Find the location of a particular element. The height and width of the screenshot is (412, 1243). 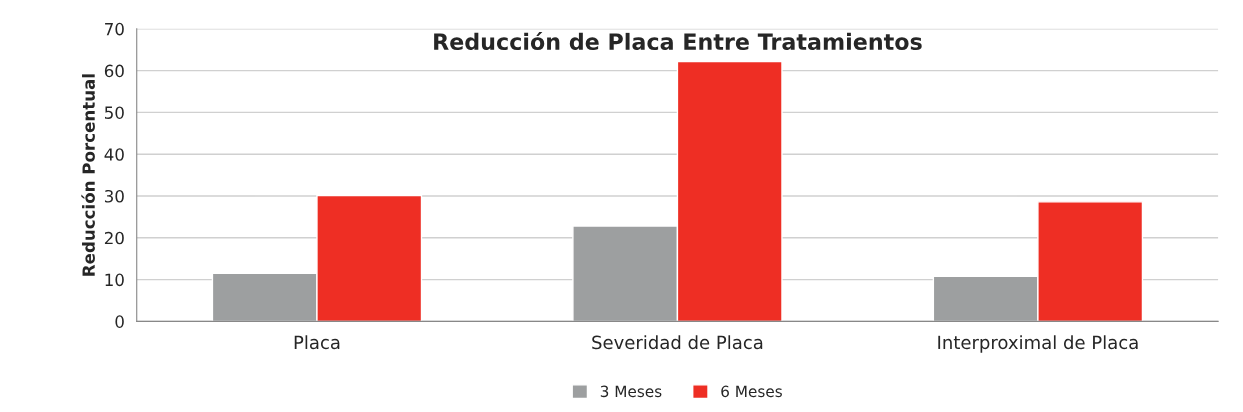

legend-label: 6 Meses is located at coordinates (751, 391).